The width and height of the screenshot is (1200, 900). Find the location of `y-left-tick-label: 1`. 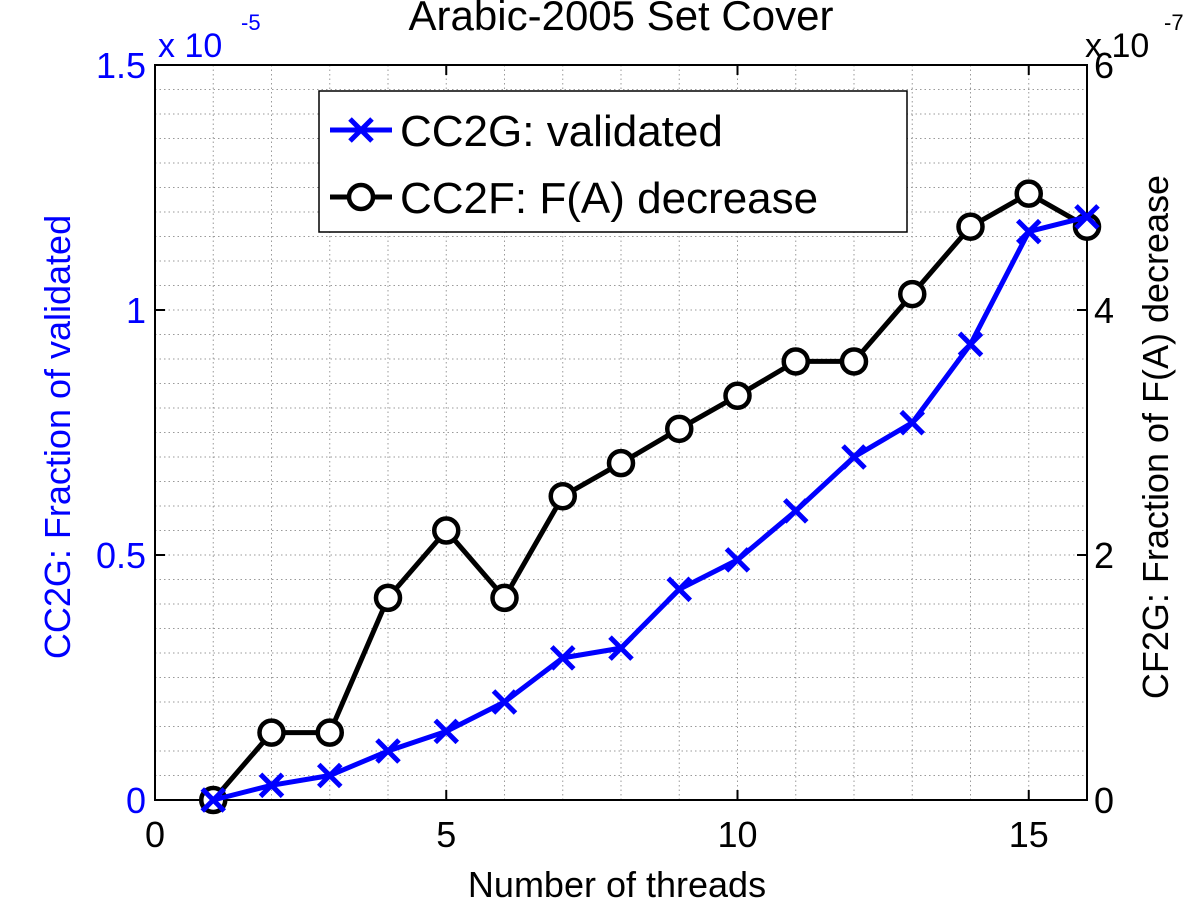

y-left-tick-label: 1 is located at coordinates (136, 310).